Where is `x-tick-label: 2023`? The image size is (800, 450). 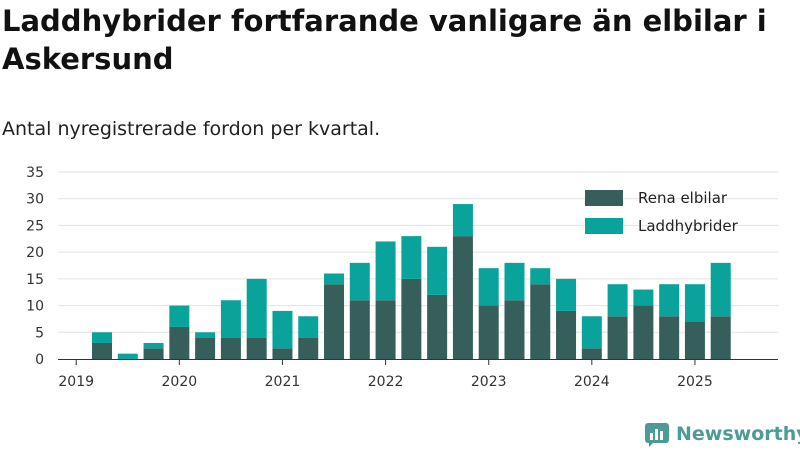
x-tick-label: 2023 is located at coordinates (489, 382).